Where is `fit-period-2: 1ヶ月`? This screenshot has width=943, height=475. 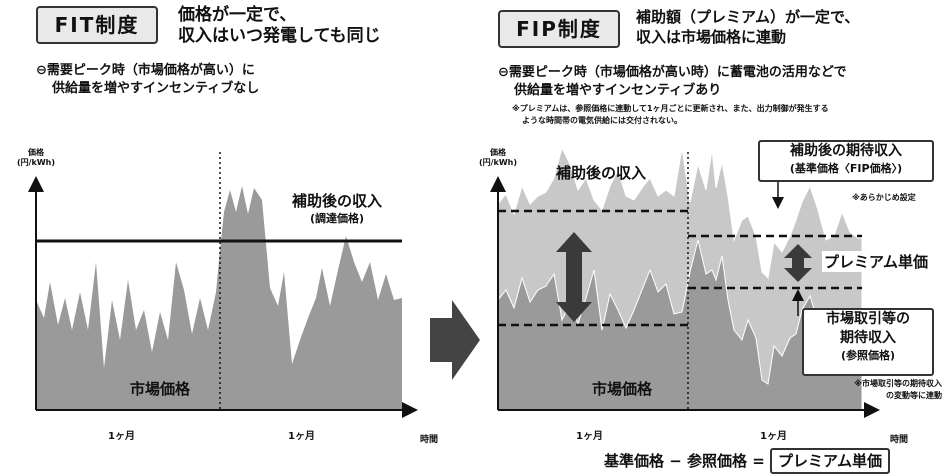
fit-period-2: 1ヶ月 is located at coordinates (301, 436).